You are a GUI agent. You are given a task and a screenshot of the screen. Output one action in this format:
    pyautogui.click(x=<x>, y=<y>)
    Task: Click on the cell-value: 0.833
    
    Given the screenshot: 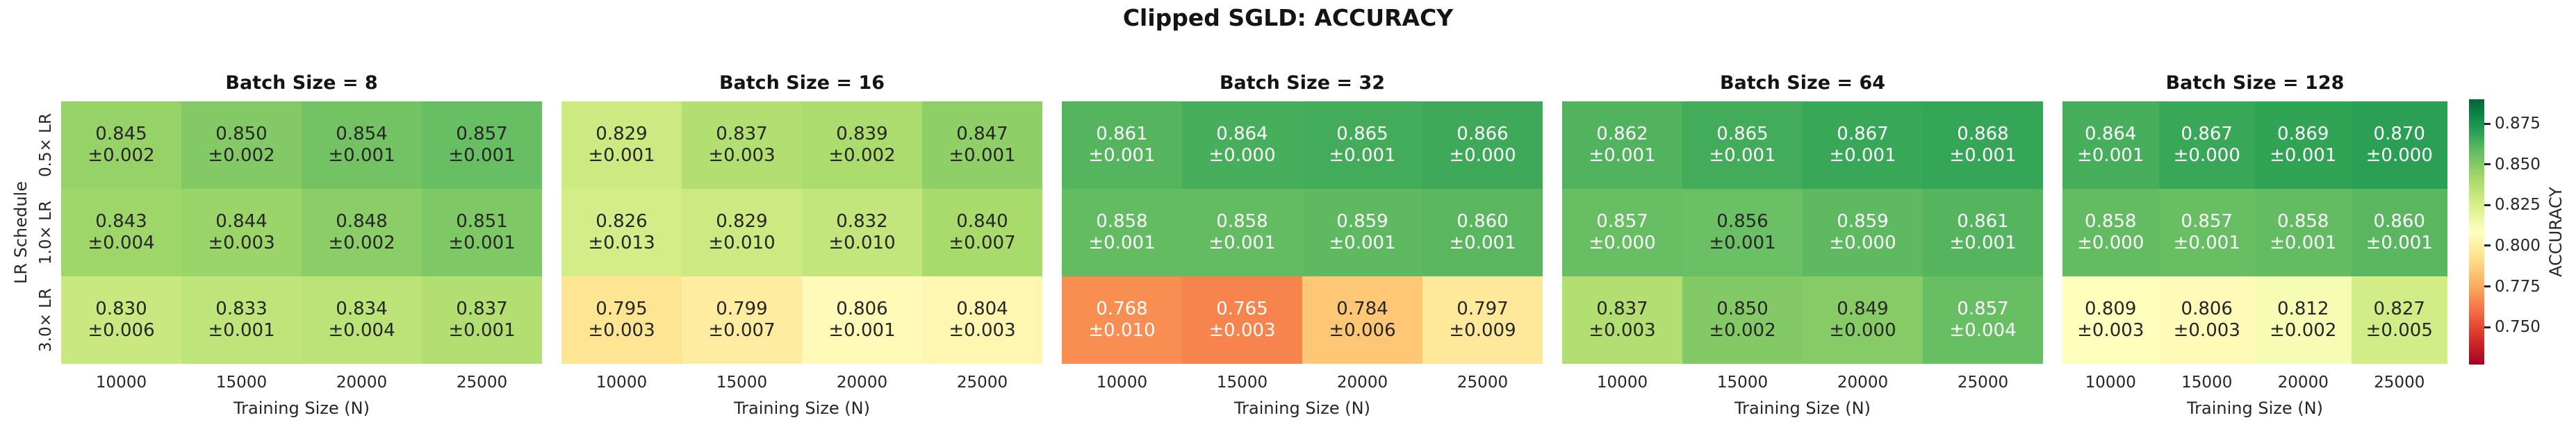 What is the action you would take?
    pyautogui.click(x=241, y=309)
    